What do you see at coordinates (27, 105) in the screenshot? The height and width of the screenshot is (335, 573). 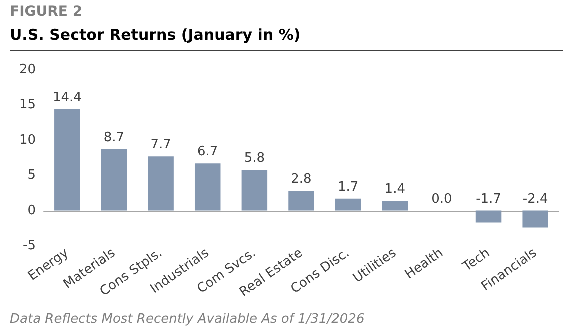 I see `y-tick-label: 15` at bounding box center [27, 105].